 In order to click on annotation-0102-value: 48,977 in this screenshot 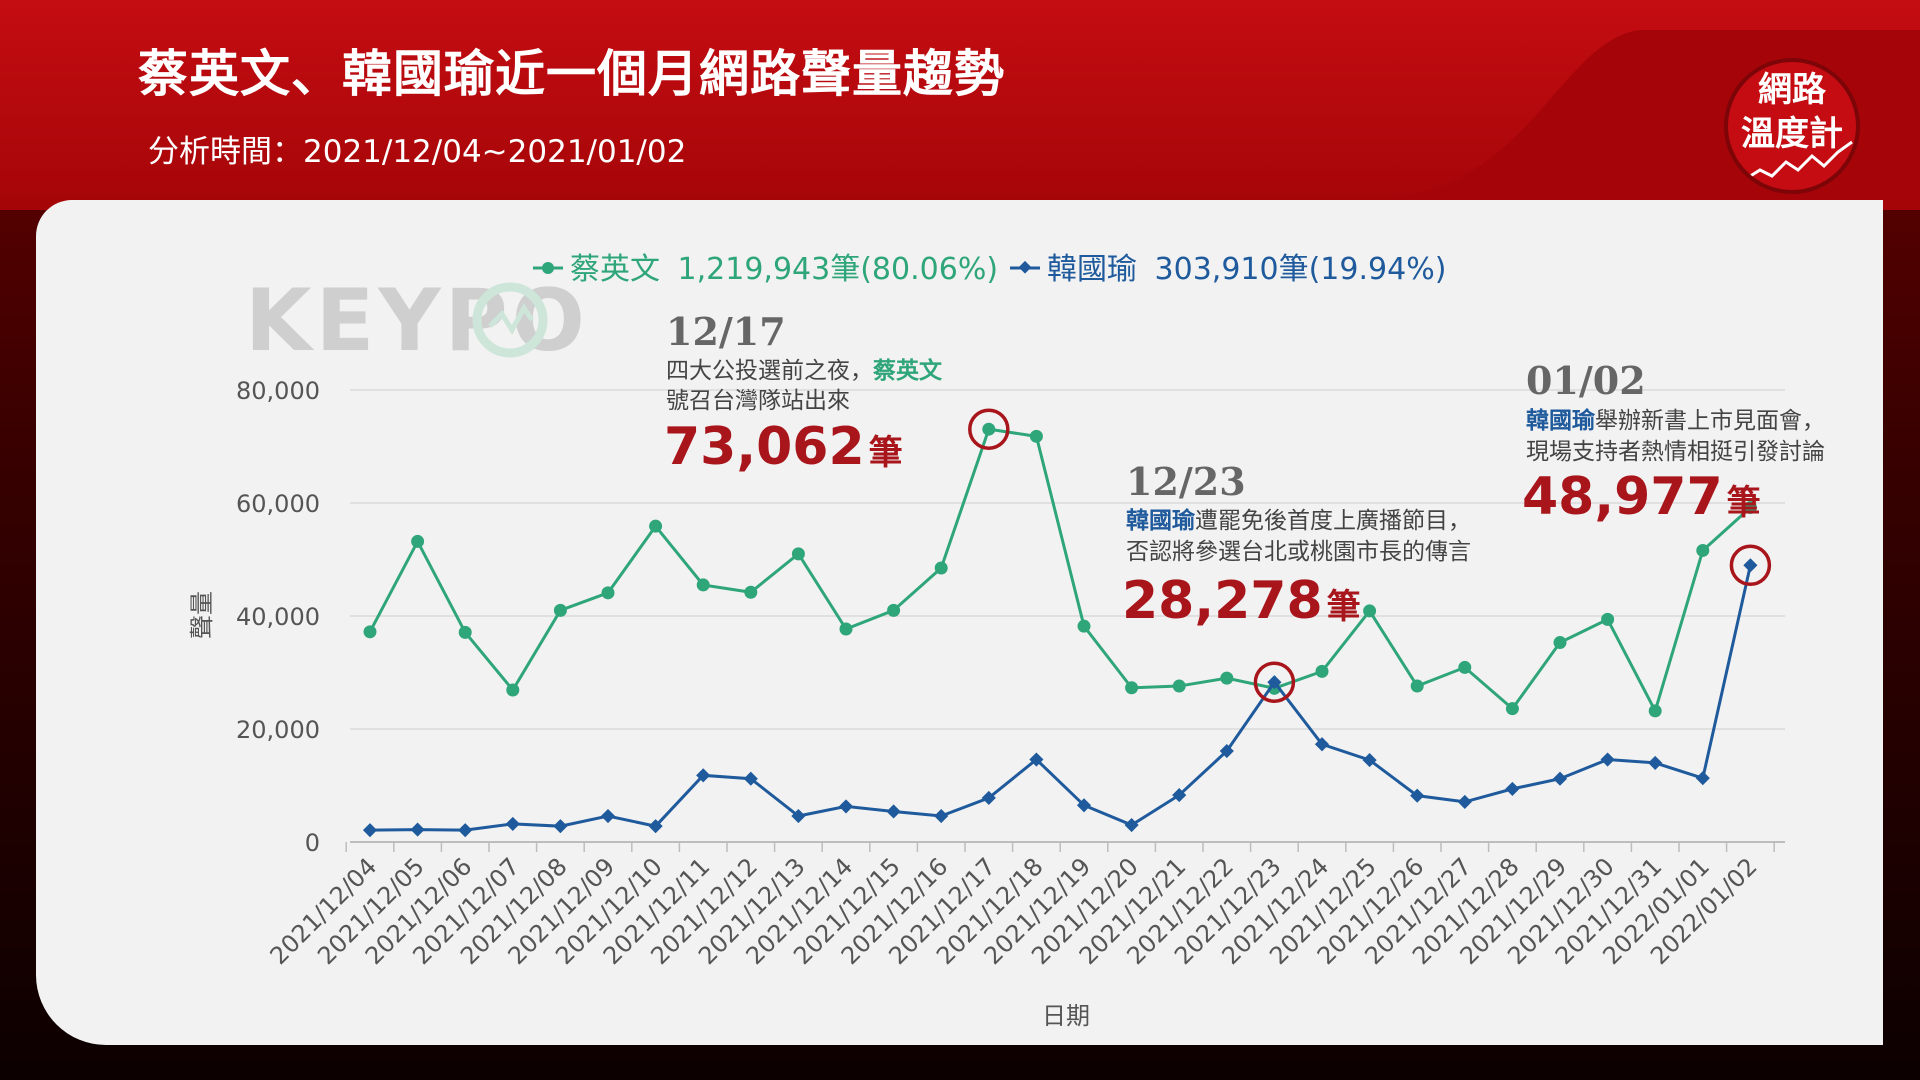, I will do `click(1622, 497)`.